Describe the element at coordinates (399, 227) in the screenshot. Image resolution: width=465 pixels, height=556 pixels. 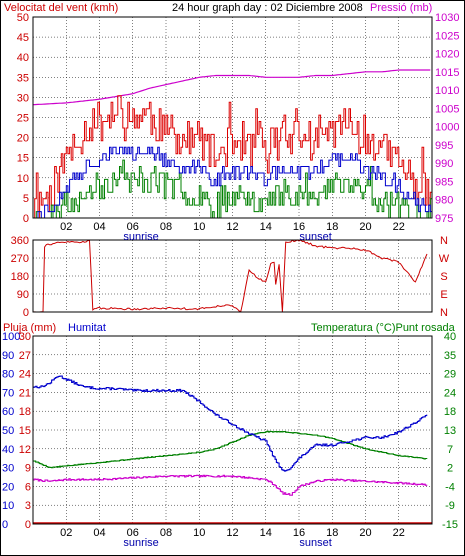
I see `wind-hour-label: 22` at that location.